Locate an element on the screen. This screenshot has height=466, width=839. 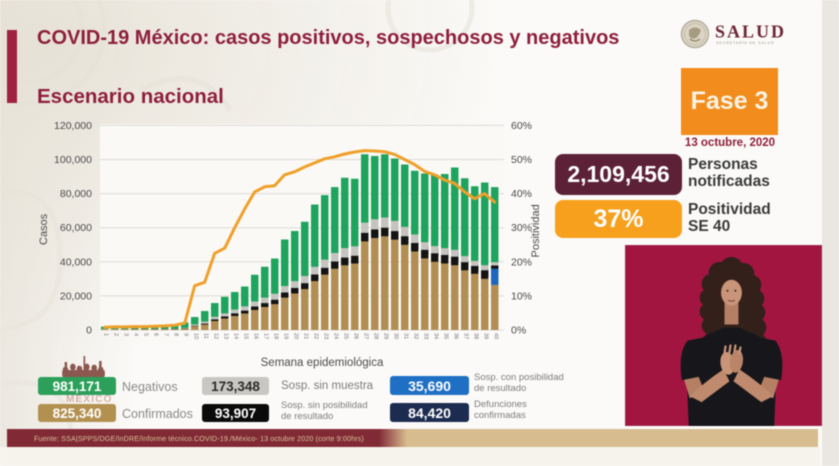
svg-text: 0 is located at coordinates (89, 331).